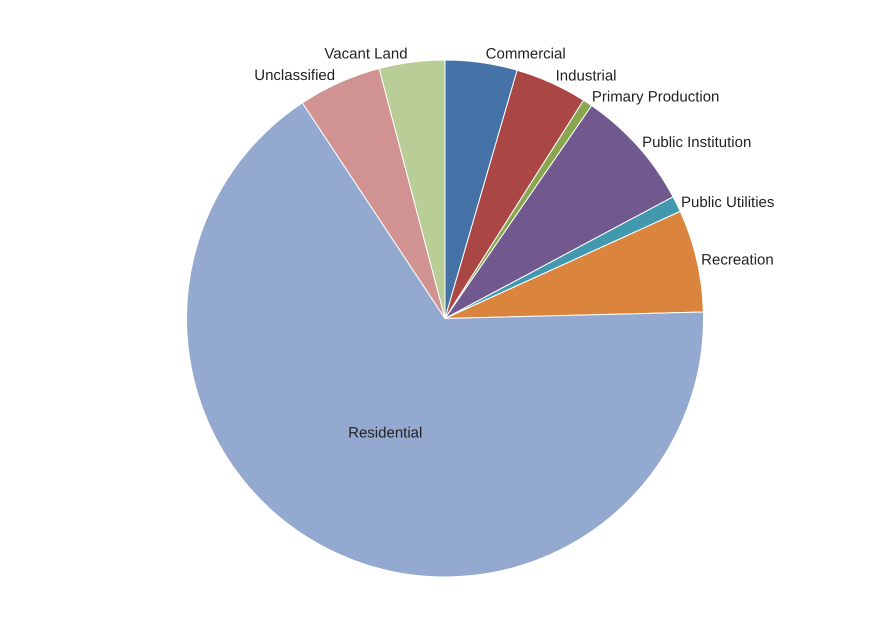 The image size is (890, 617). Describe the element at coordinates (526, 54) in the screenshot. I see `slice-label: Commercial` at that location.